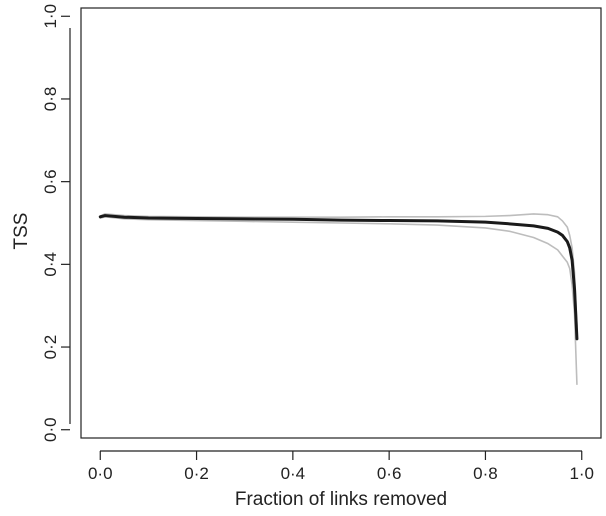 This screenshot has width=606, height=516. Describe the element at coordinates (50, 16) in the screenshot. I see `y-tick-label: 1·0` at that location.